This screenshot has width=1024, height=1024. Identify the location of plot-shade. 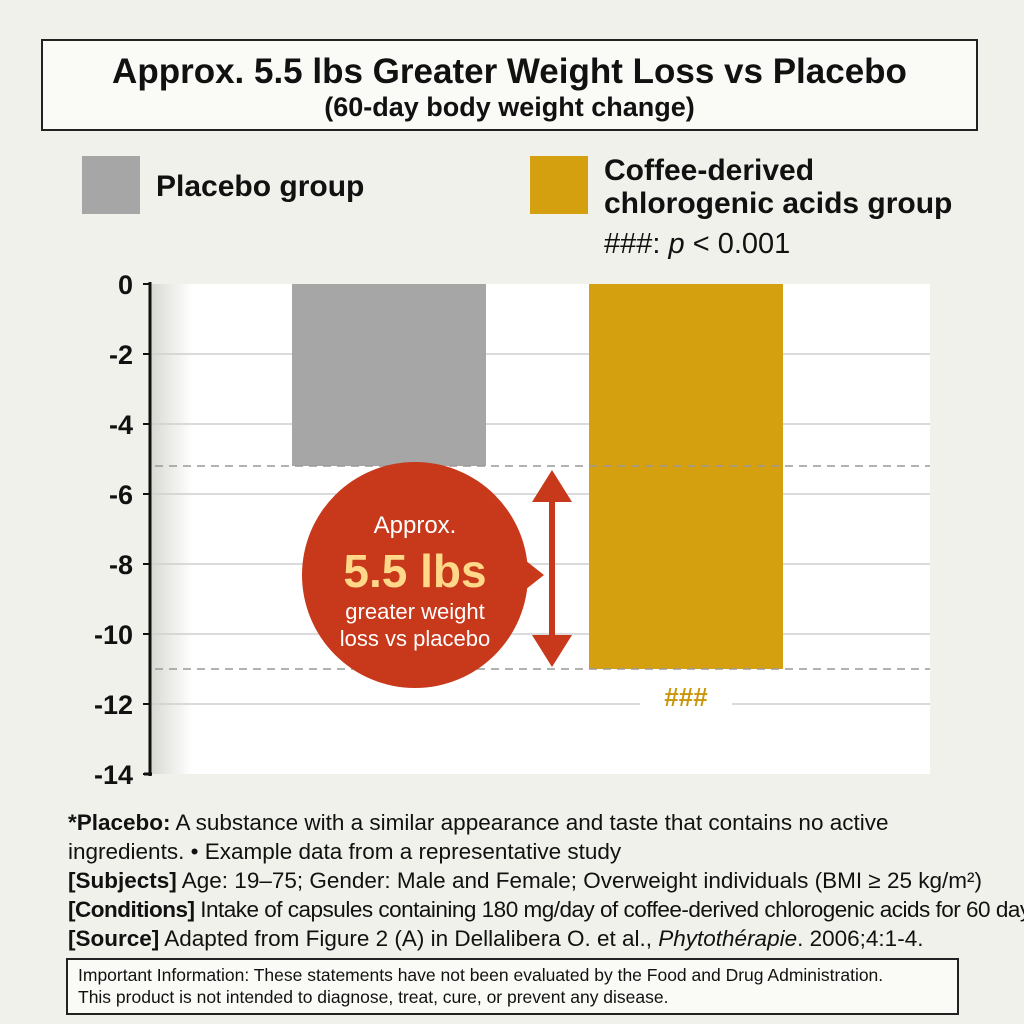
(171, 529).